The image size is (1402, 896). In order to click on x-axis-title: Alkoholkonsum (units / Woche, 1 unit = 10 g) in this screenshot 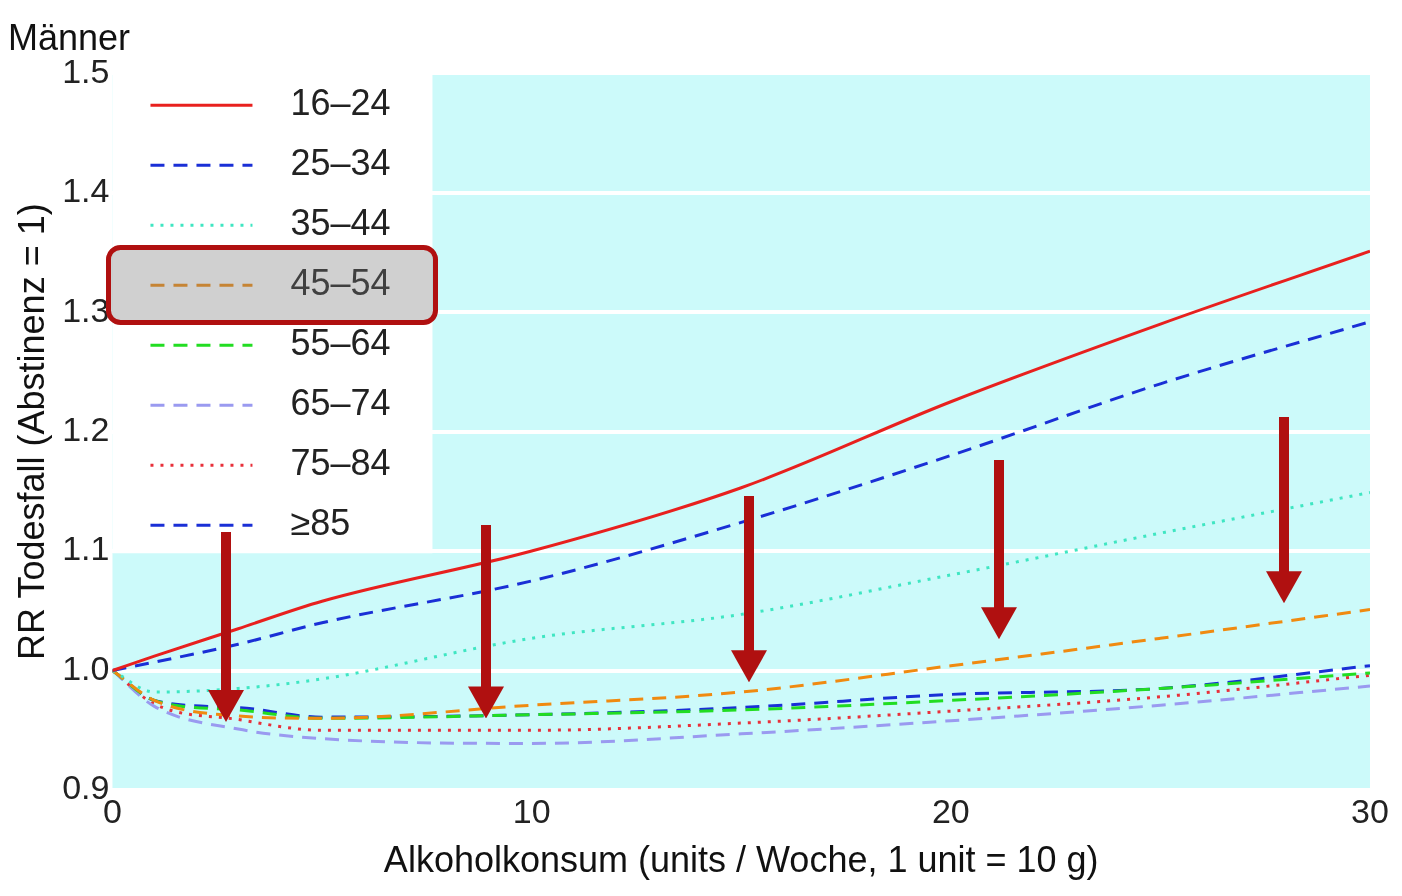, I will do `click(741, 860)`.